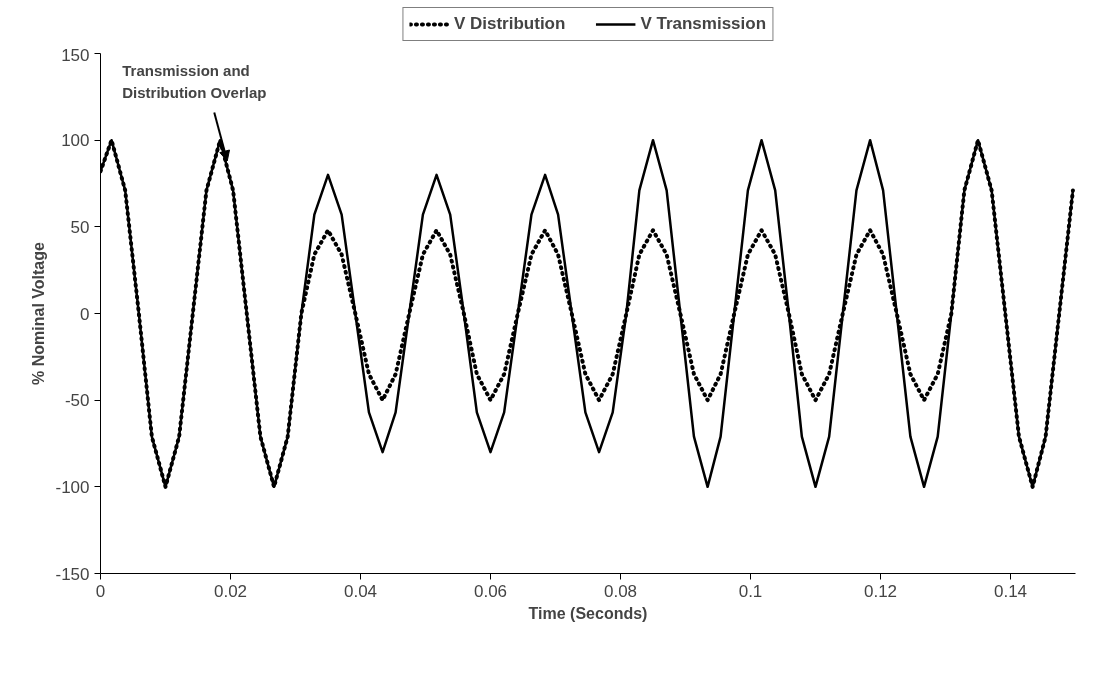 This screenshot has width=1119, height=686. Describe the element at coordinates (703, 24) in the screenshot. I see `legend-label: V Transmission` at that location.